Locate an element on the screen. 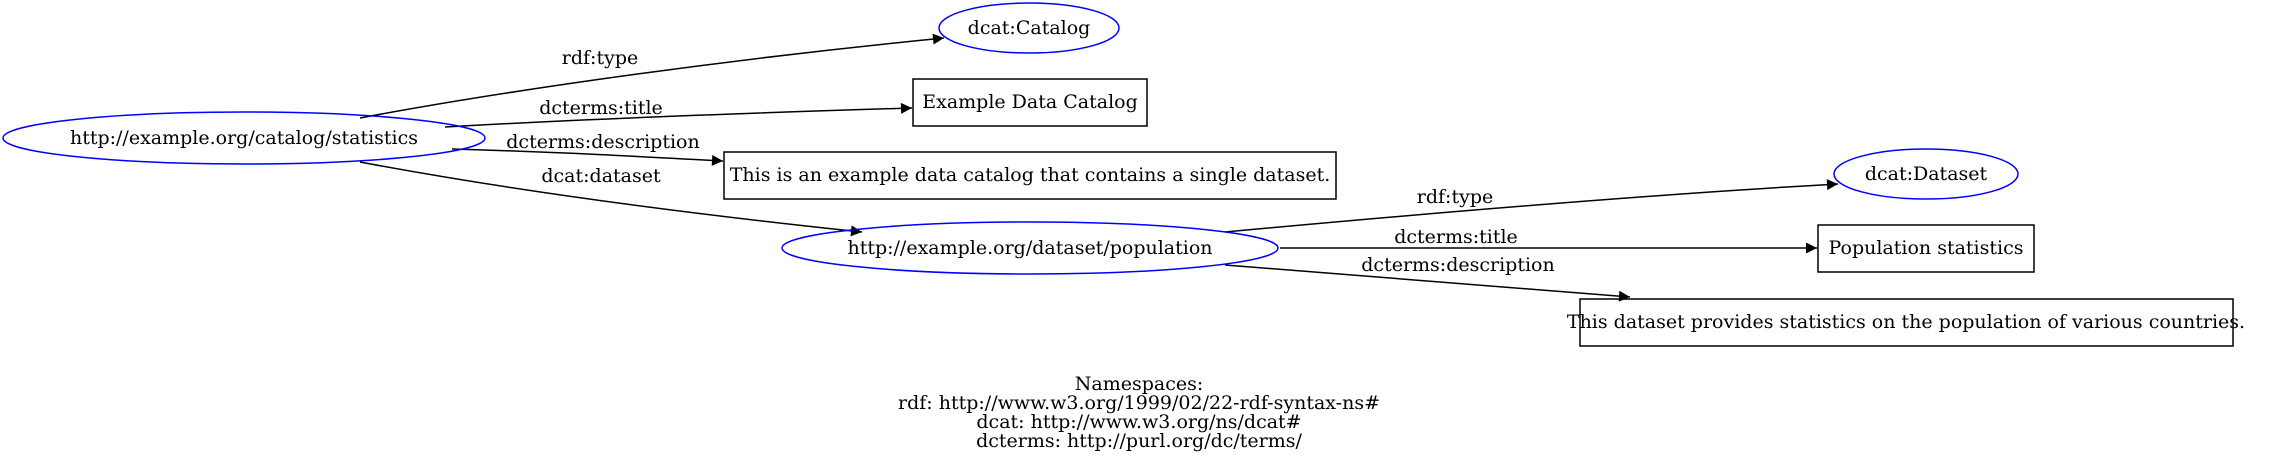 The width and height of the screenshot is (2278, 465). node-catalog-description-box is located at coordinates (1030, 175).